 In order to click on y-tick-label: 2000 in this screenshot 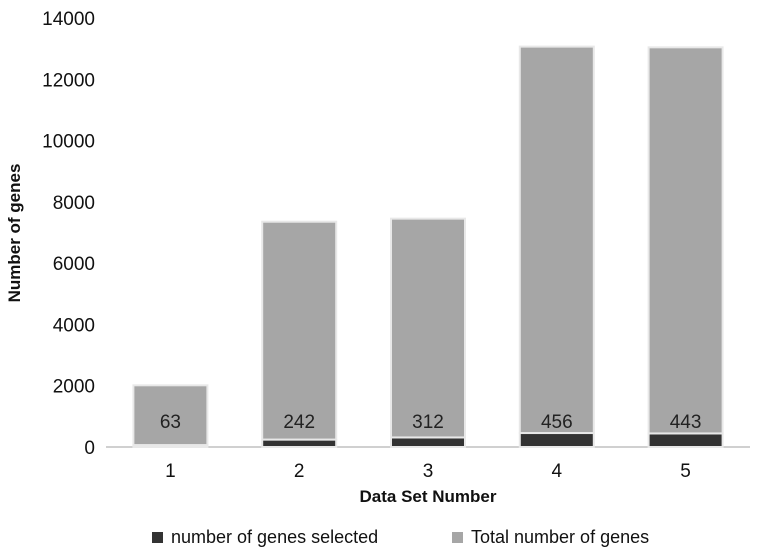, I will do `click(74, 387)`.